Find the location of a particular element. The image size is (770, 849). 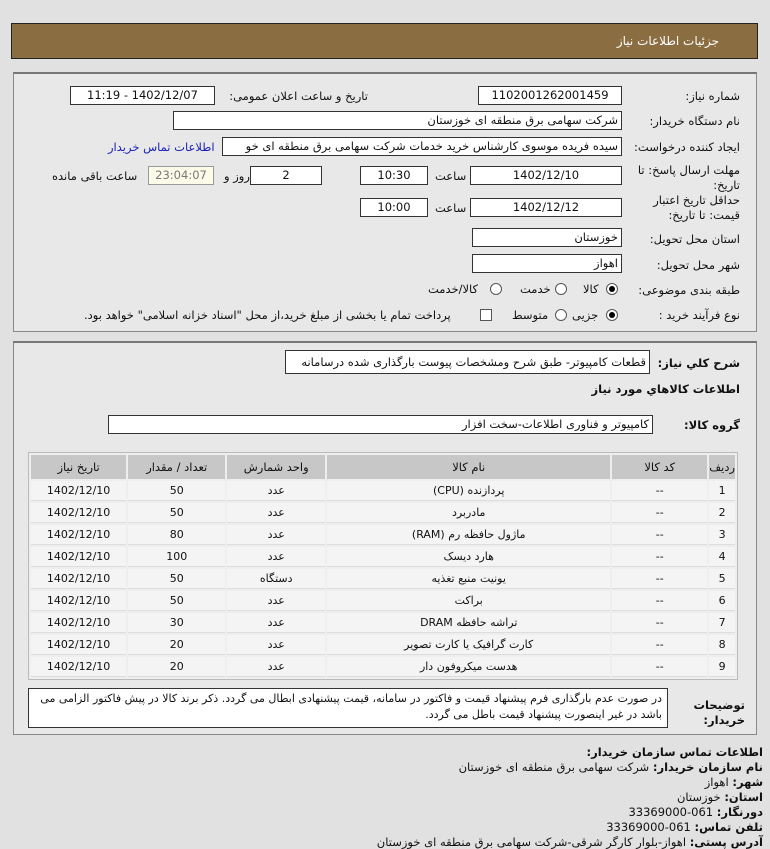

contact-city: شهر: اهواز is located at coordinates (733, 782).